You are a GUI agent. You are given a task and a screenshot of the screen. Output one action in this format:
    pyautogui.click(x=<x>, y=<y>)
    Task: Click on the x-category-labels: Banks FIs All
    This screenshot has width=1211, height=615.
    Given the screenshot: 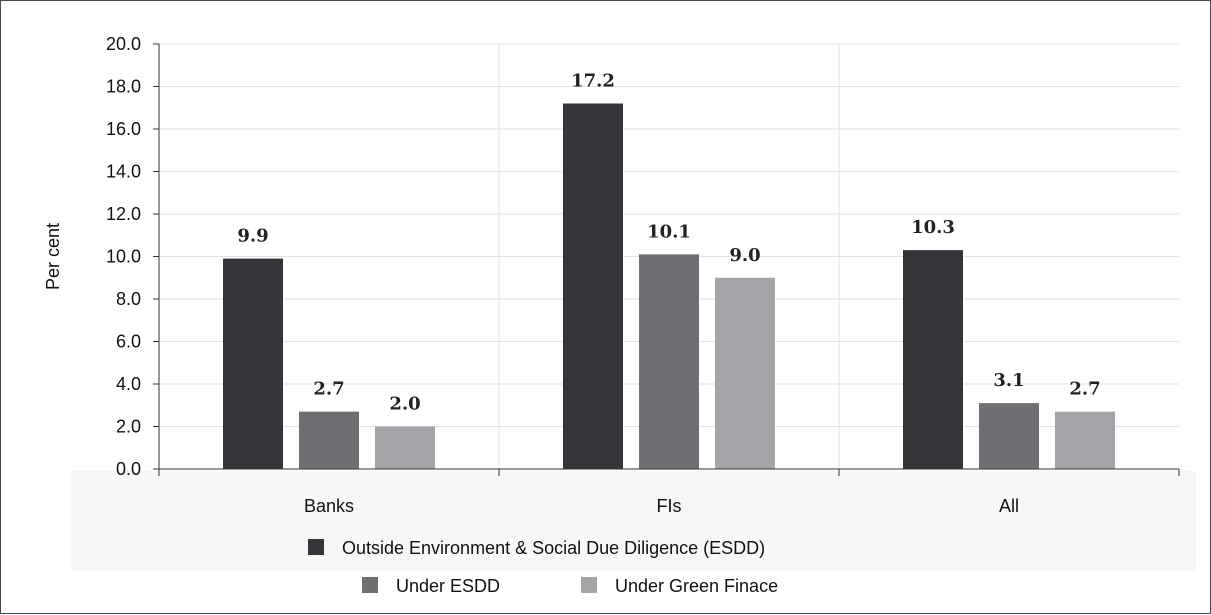 What is the action you would take?
    pyautogui.click(x=661, y=506)
    